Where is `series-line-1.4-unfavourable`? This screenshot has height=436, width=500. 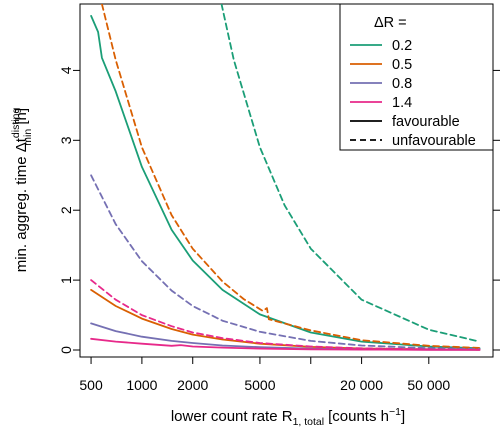 series-line-1.4-unfavourable is located at coordinates (285, 315).